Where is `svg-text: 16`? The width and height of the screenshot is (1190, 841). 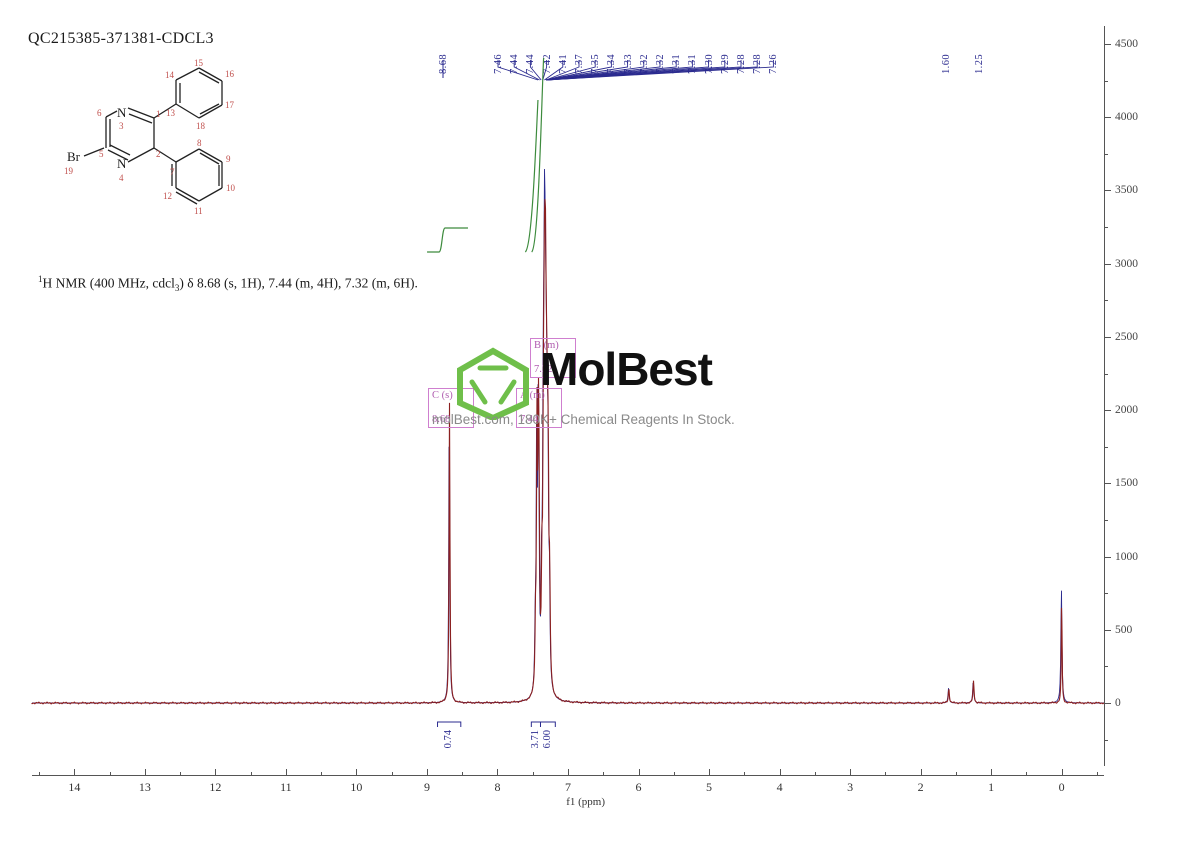 svg-text: 16 is located at coordinates (230, 74).